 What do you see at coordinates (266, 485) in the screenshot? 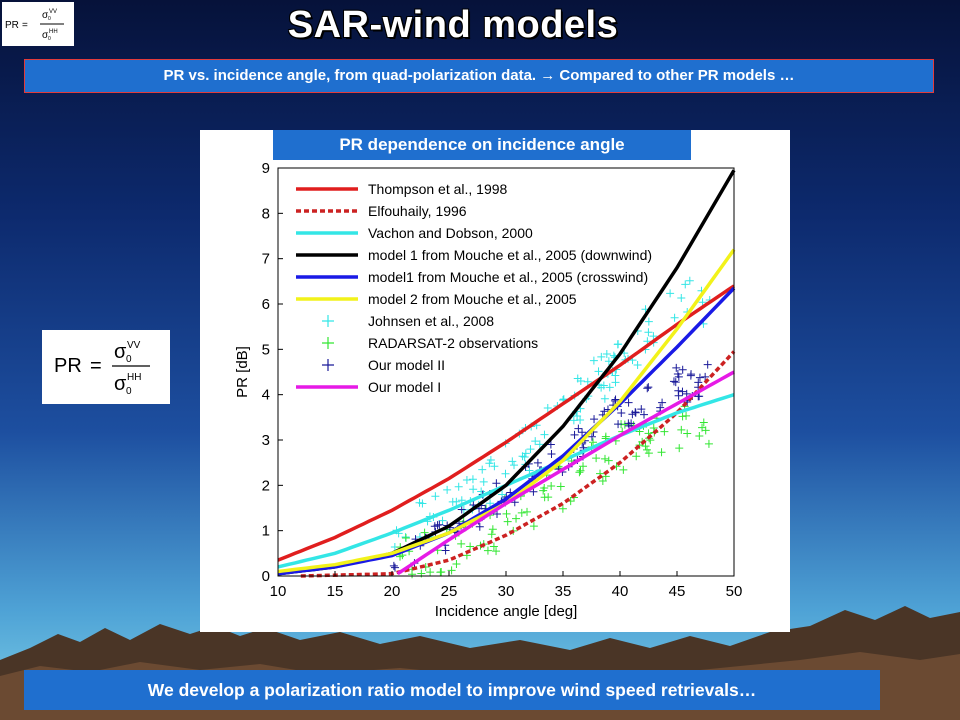
I see `y-tick-label-2: 2` at bounding box center [266, 485].